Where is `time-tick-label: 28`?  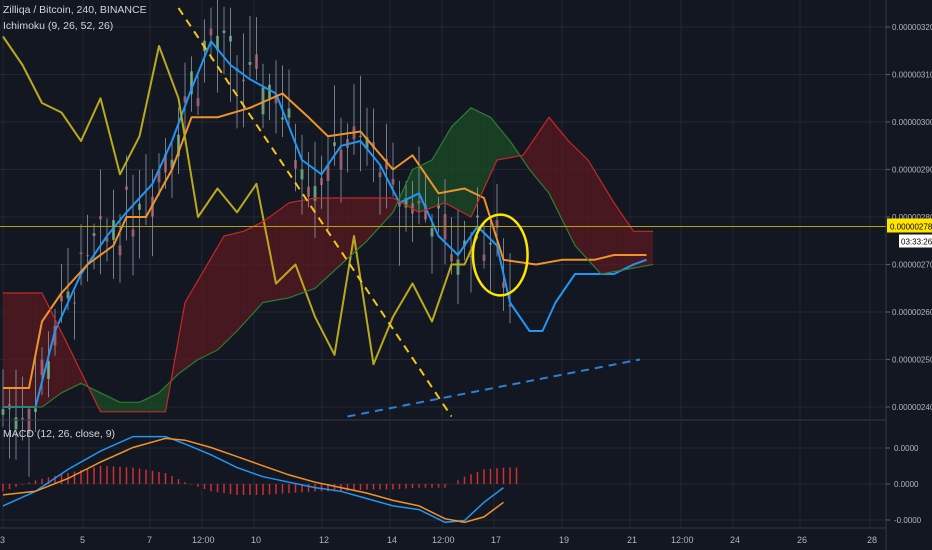
time-tick-label: 28 is located at coordinates (872, 540).